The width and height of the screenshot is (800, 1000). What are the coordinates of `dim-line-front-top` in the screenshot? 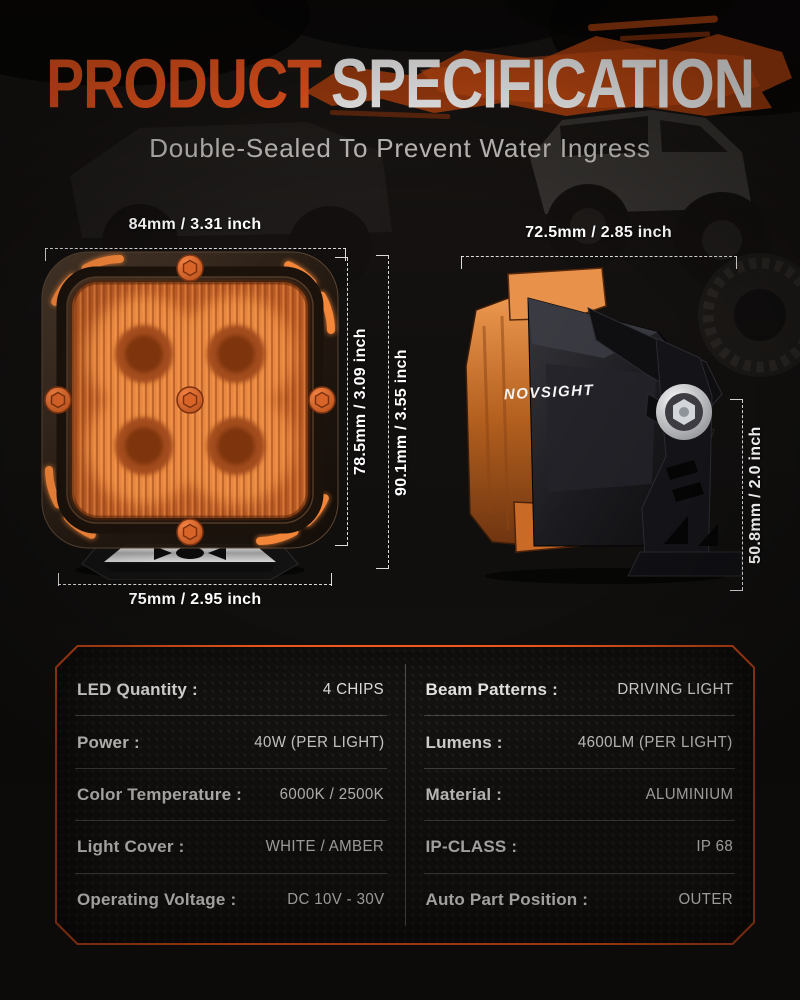 It's located at (195, 254).